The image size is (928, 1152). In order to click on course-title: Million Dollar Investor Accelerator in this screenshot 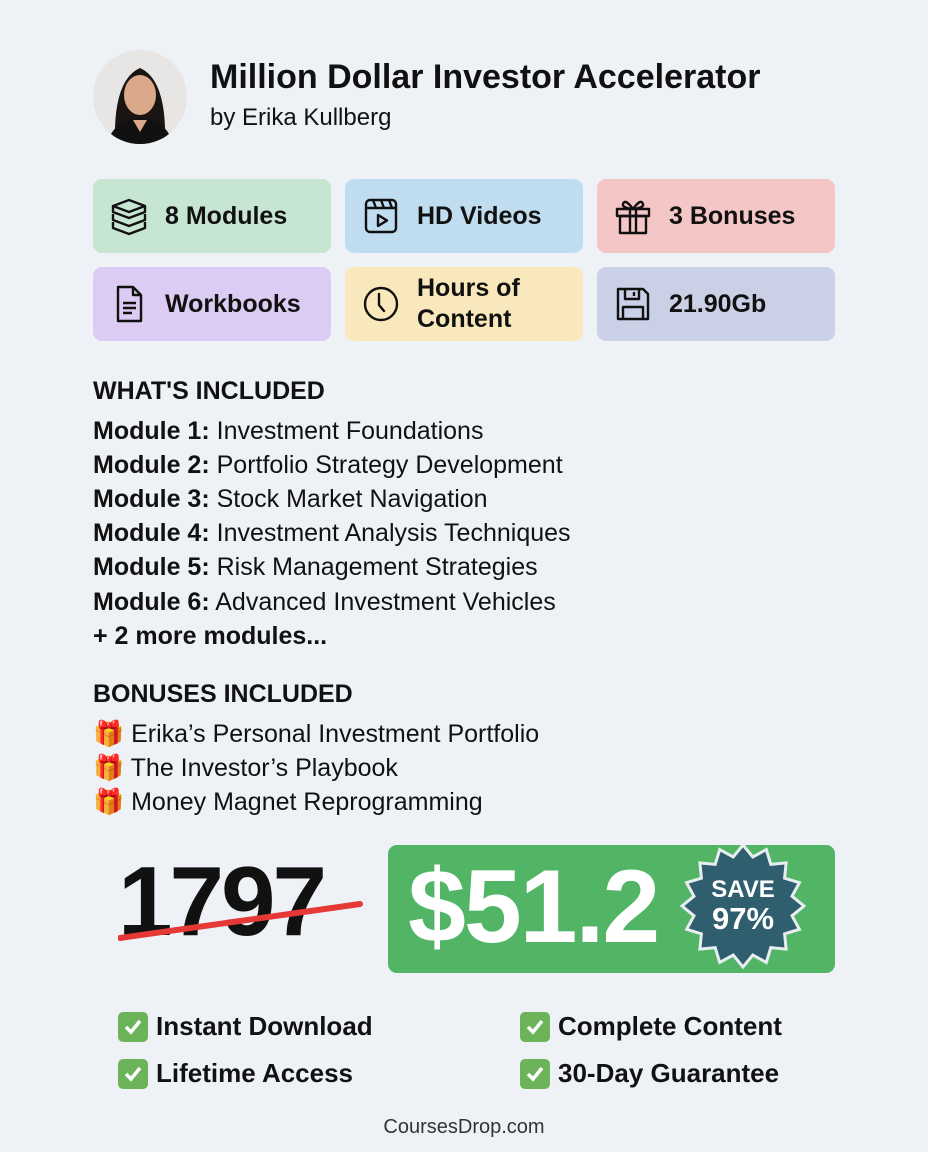, I will do `click(485, 77)`.